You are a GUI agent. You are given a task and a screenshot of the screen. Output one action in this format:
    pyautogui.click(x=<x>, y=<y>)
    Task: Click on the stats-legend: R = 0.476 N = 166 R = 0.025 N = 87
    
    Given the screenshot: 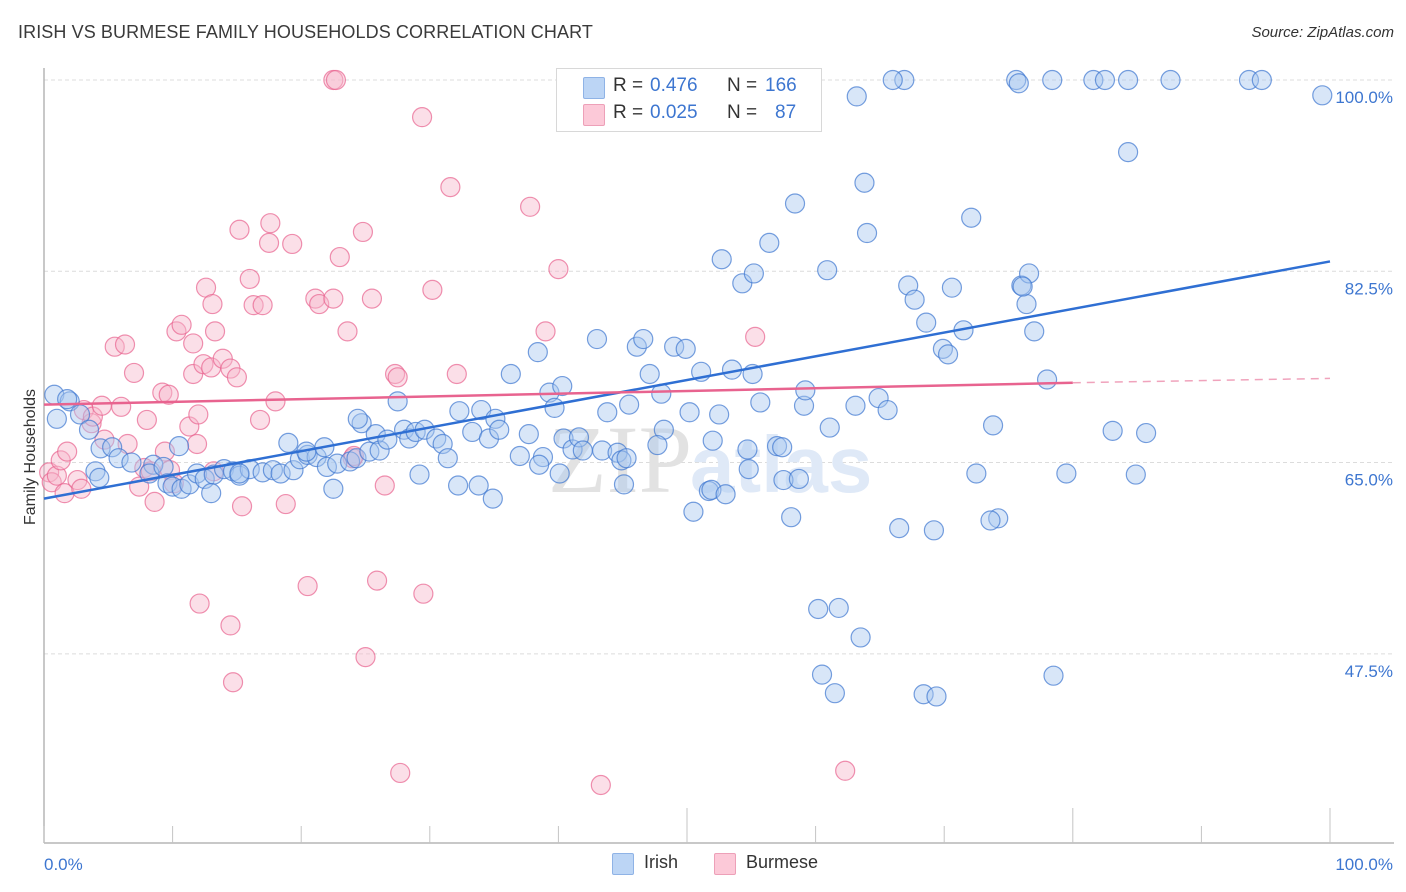 What is the action you would take?
    pyautogui.click(x=689, y=100)
    